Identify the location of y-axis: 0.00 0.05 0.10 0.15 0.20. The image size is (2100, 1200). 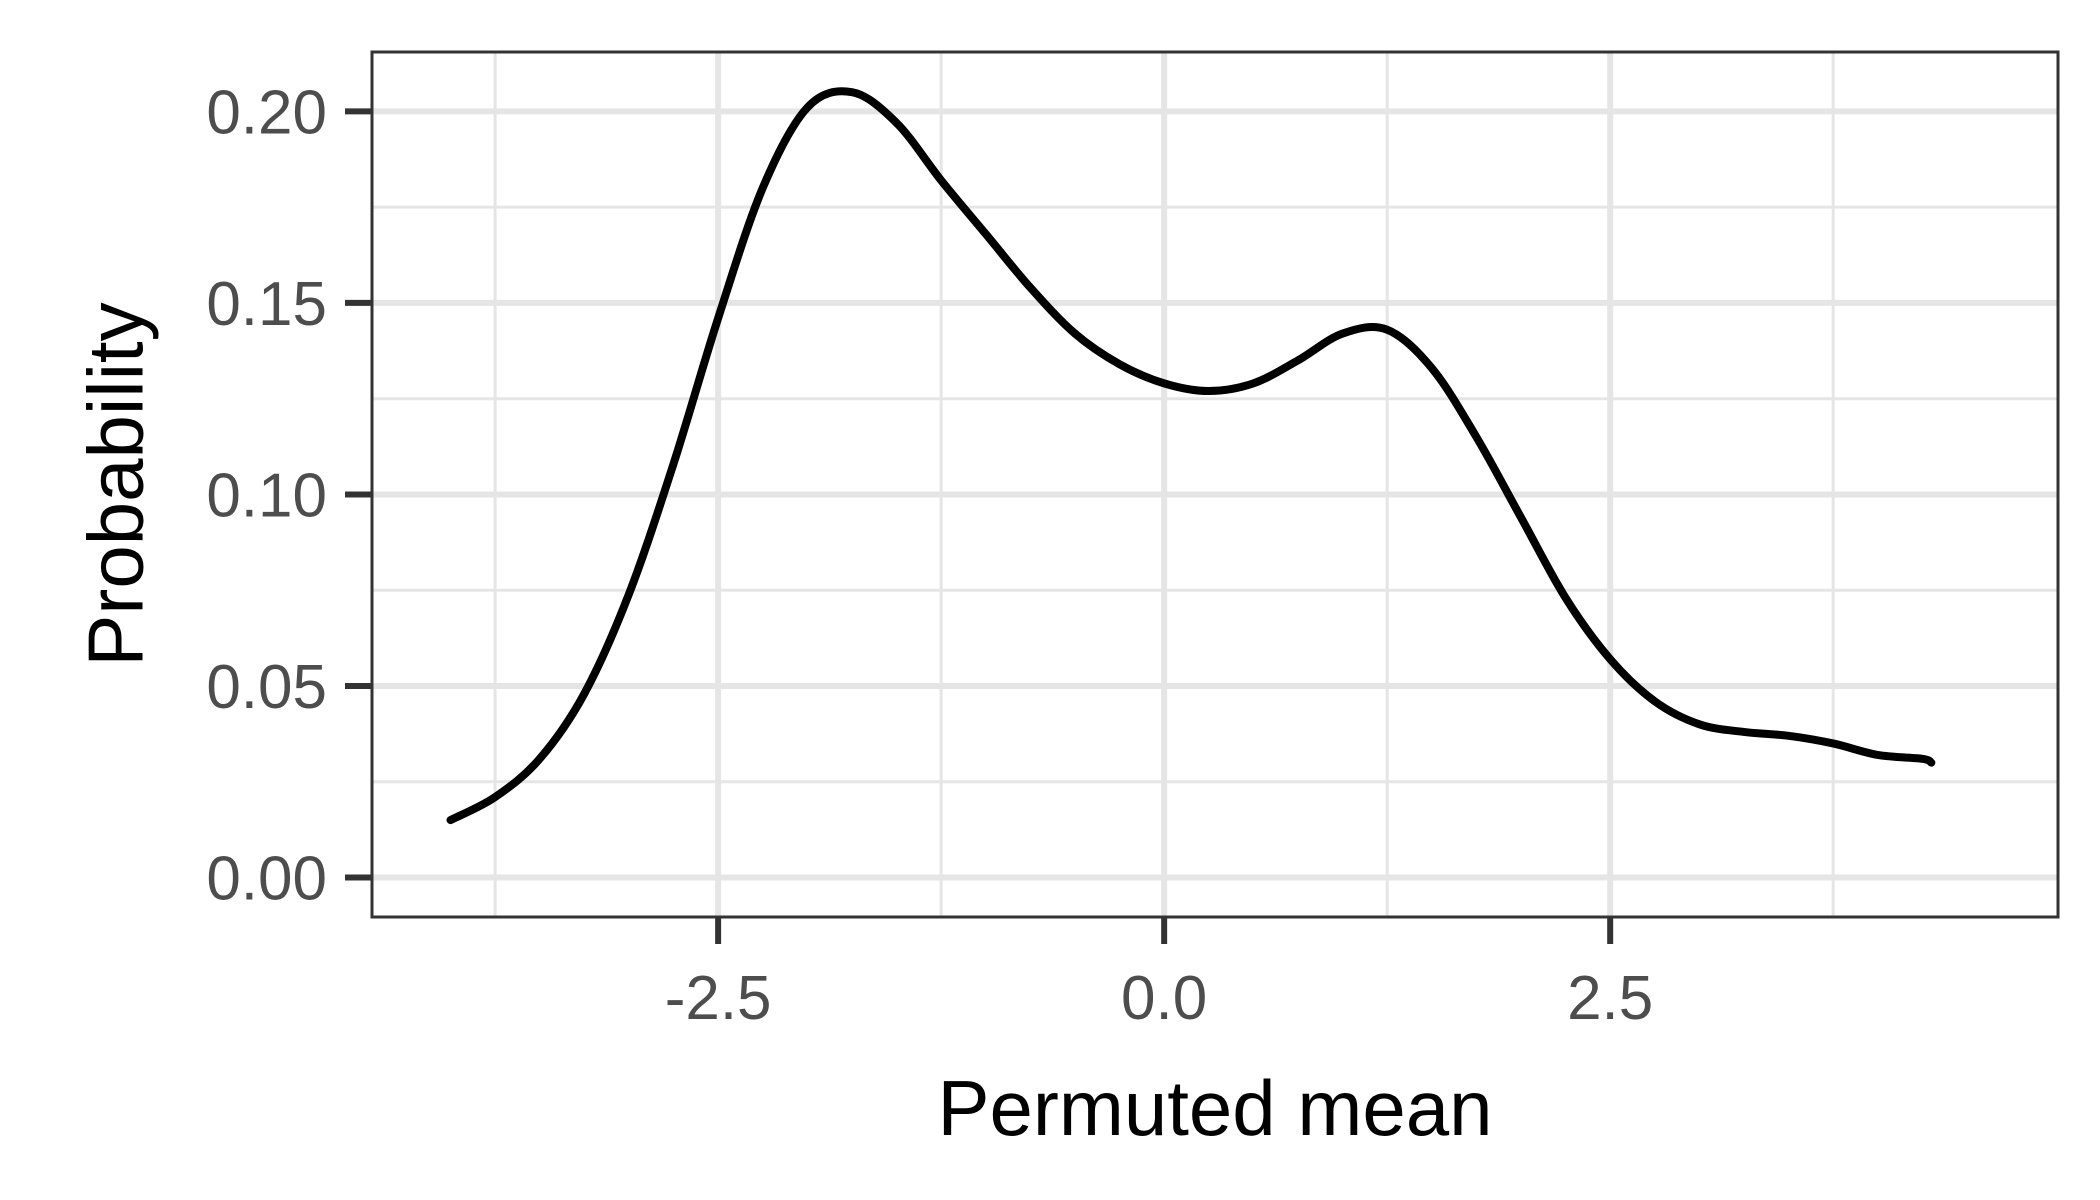
(289, 496).